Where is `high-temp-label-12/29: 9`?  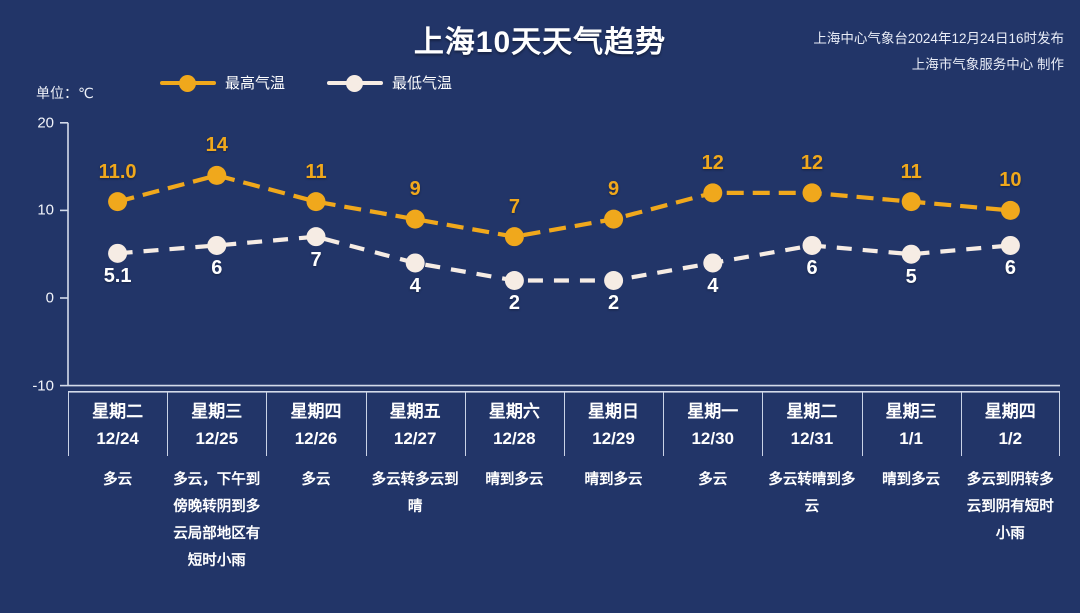 high-temp-label-12/29: 9 is located at coordinates (614, 189).